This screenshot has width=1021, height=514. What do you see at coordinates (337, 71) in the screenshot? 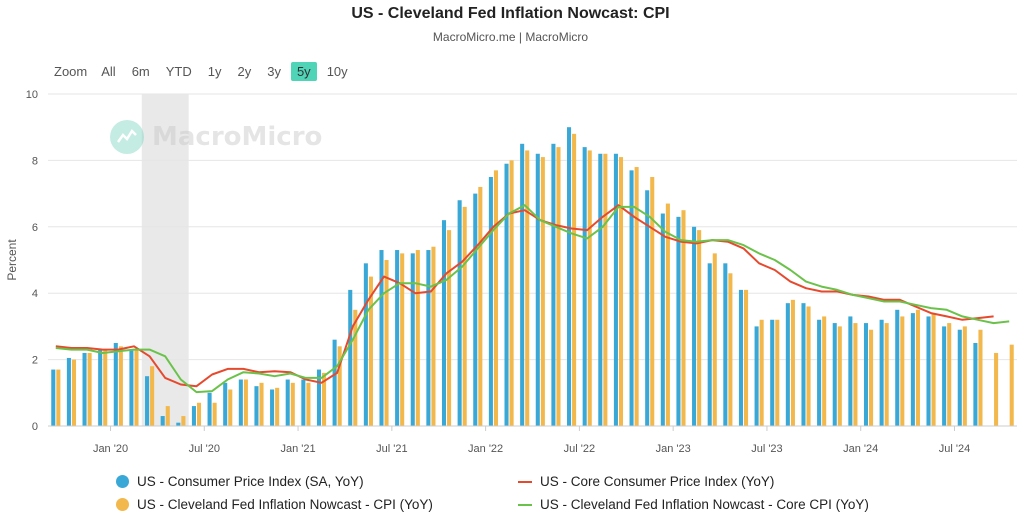
I see `range-10y-button: 10y` at bounding box center [337, 71].